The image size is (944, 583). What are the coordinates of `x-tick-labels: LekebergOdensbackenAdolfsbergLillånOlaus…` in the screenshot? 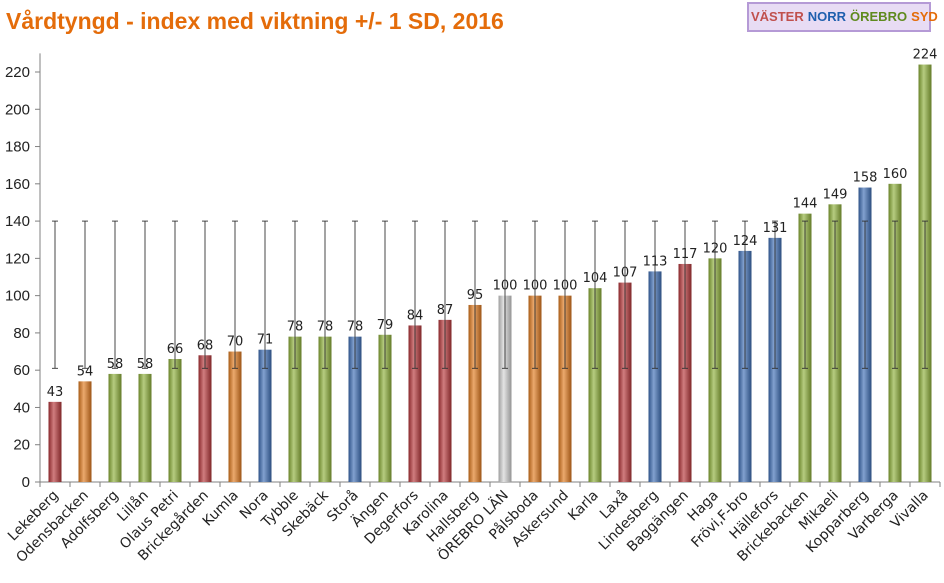 It's located at (468, 526).